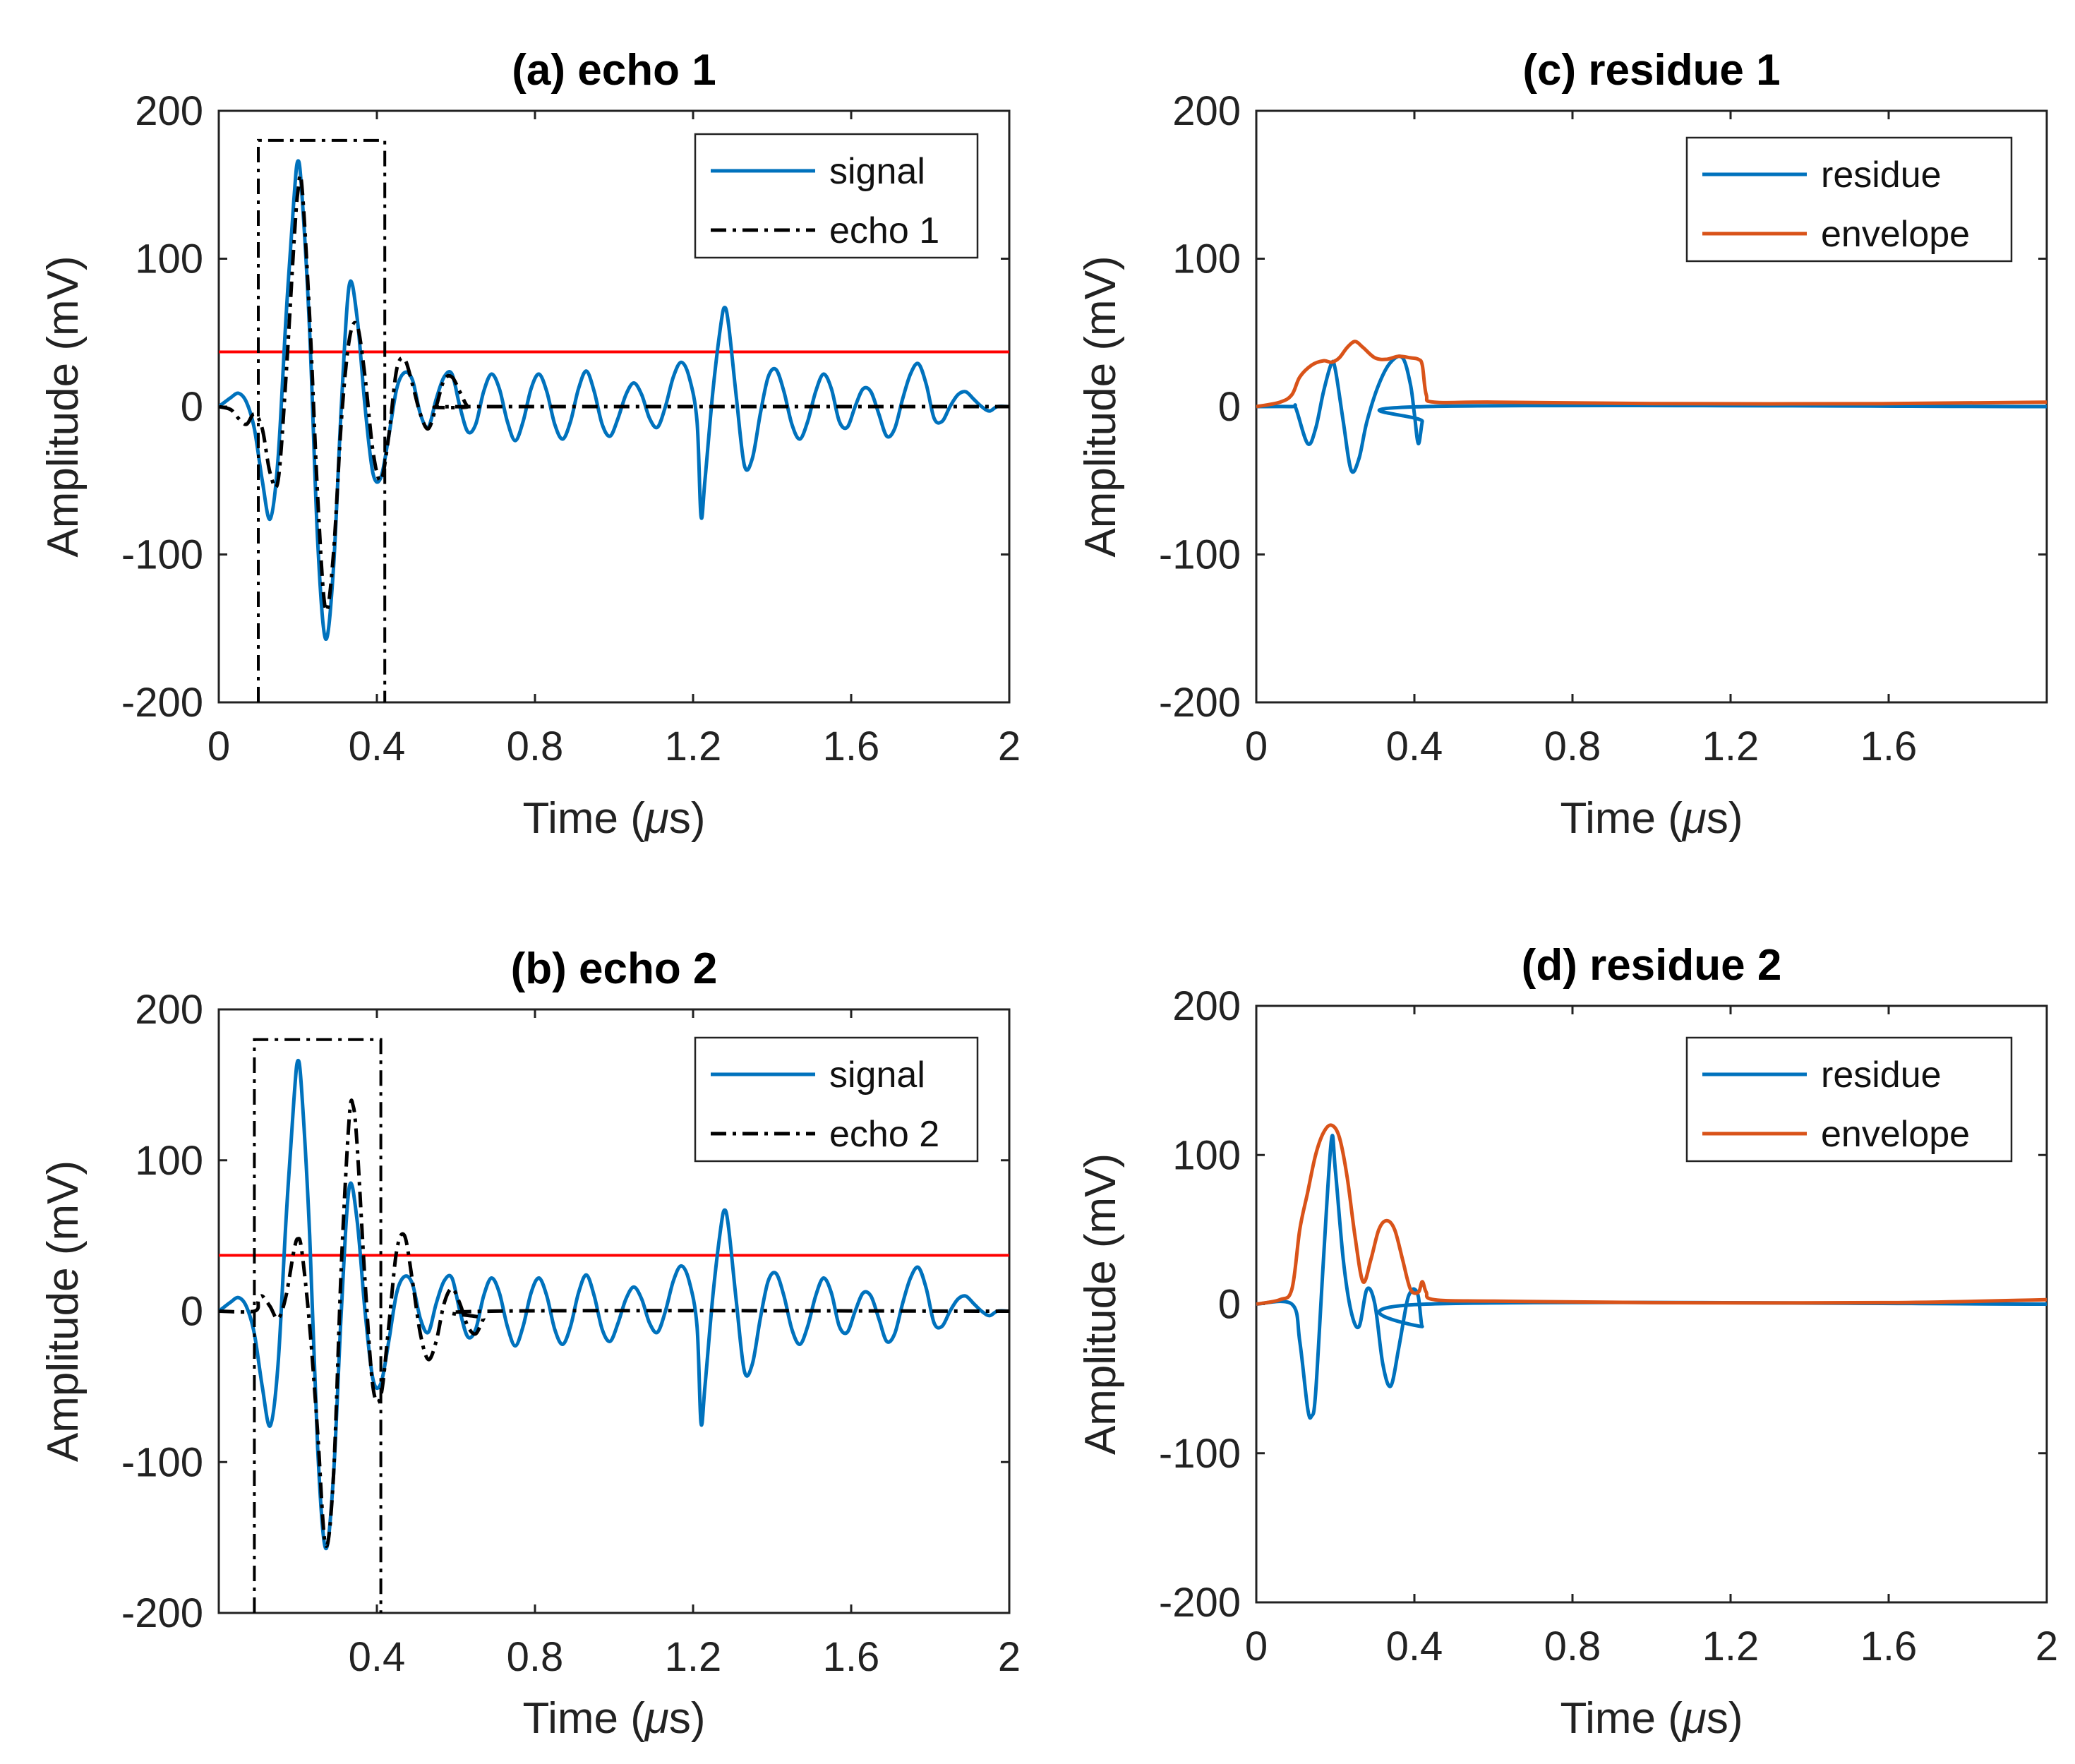  What do you see at coordinates (884, 231) in the screenshot?
I see `legend-label: echo 1` at bounding box center [884, 231].